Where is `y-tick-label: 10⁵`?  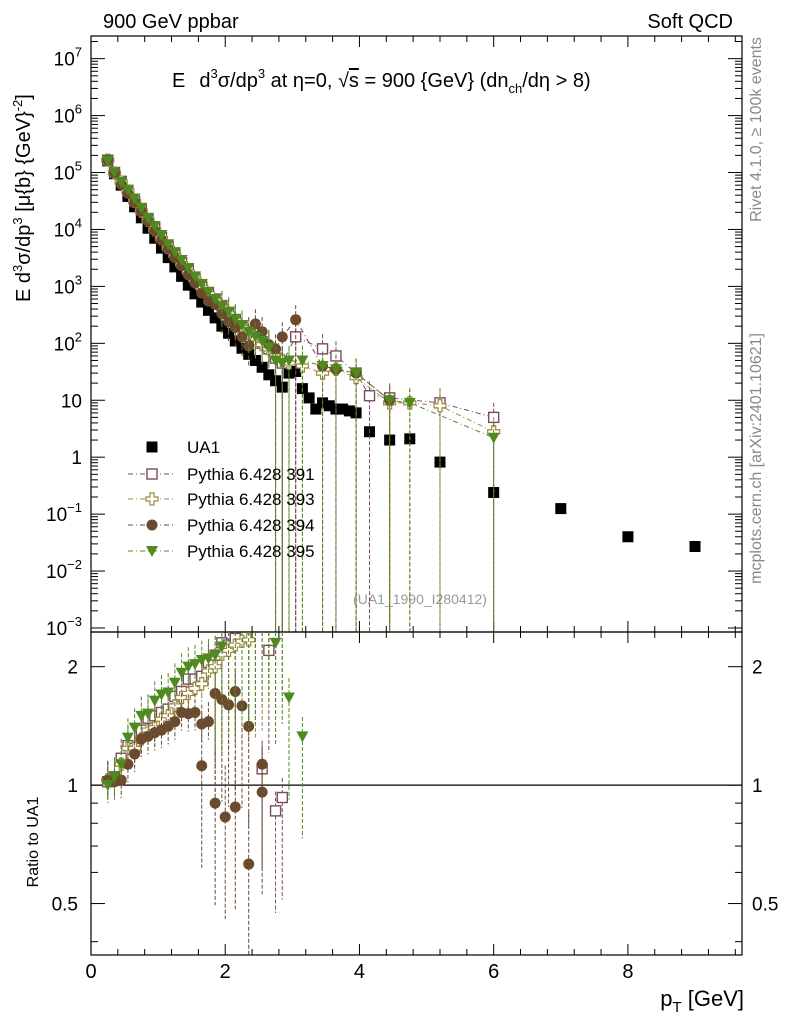
y-tick-label: 10⁵ is located at coordinates (68, 172).